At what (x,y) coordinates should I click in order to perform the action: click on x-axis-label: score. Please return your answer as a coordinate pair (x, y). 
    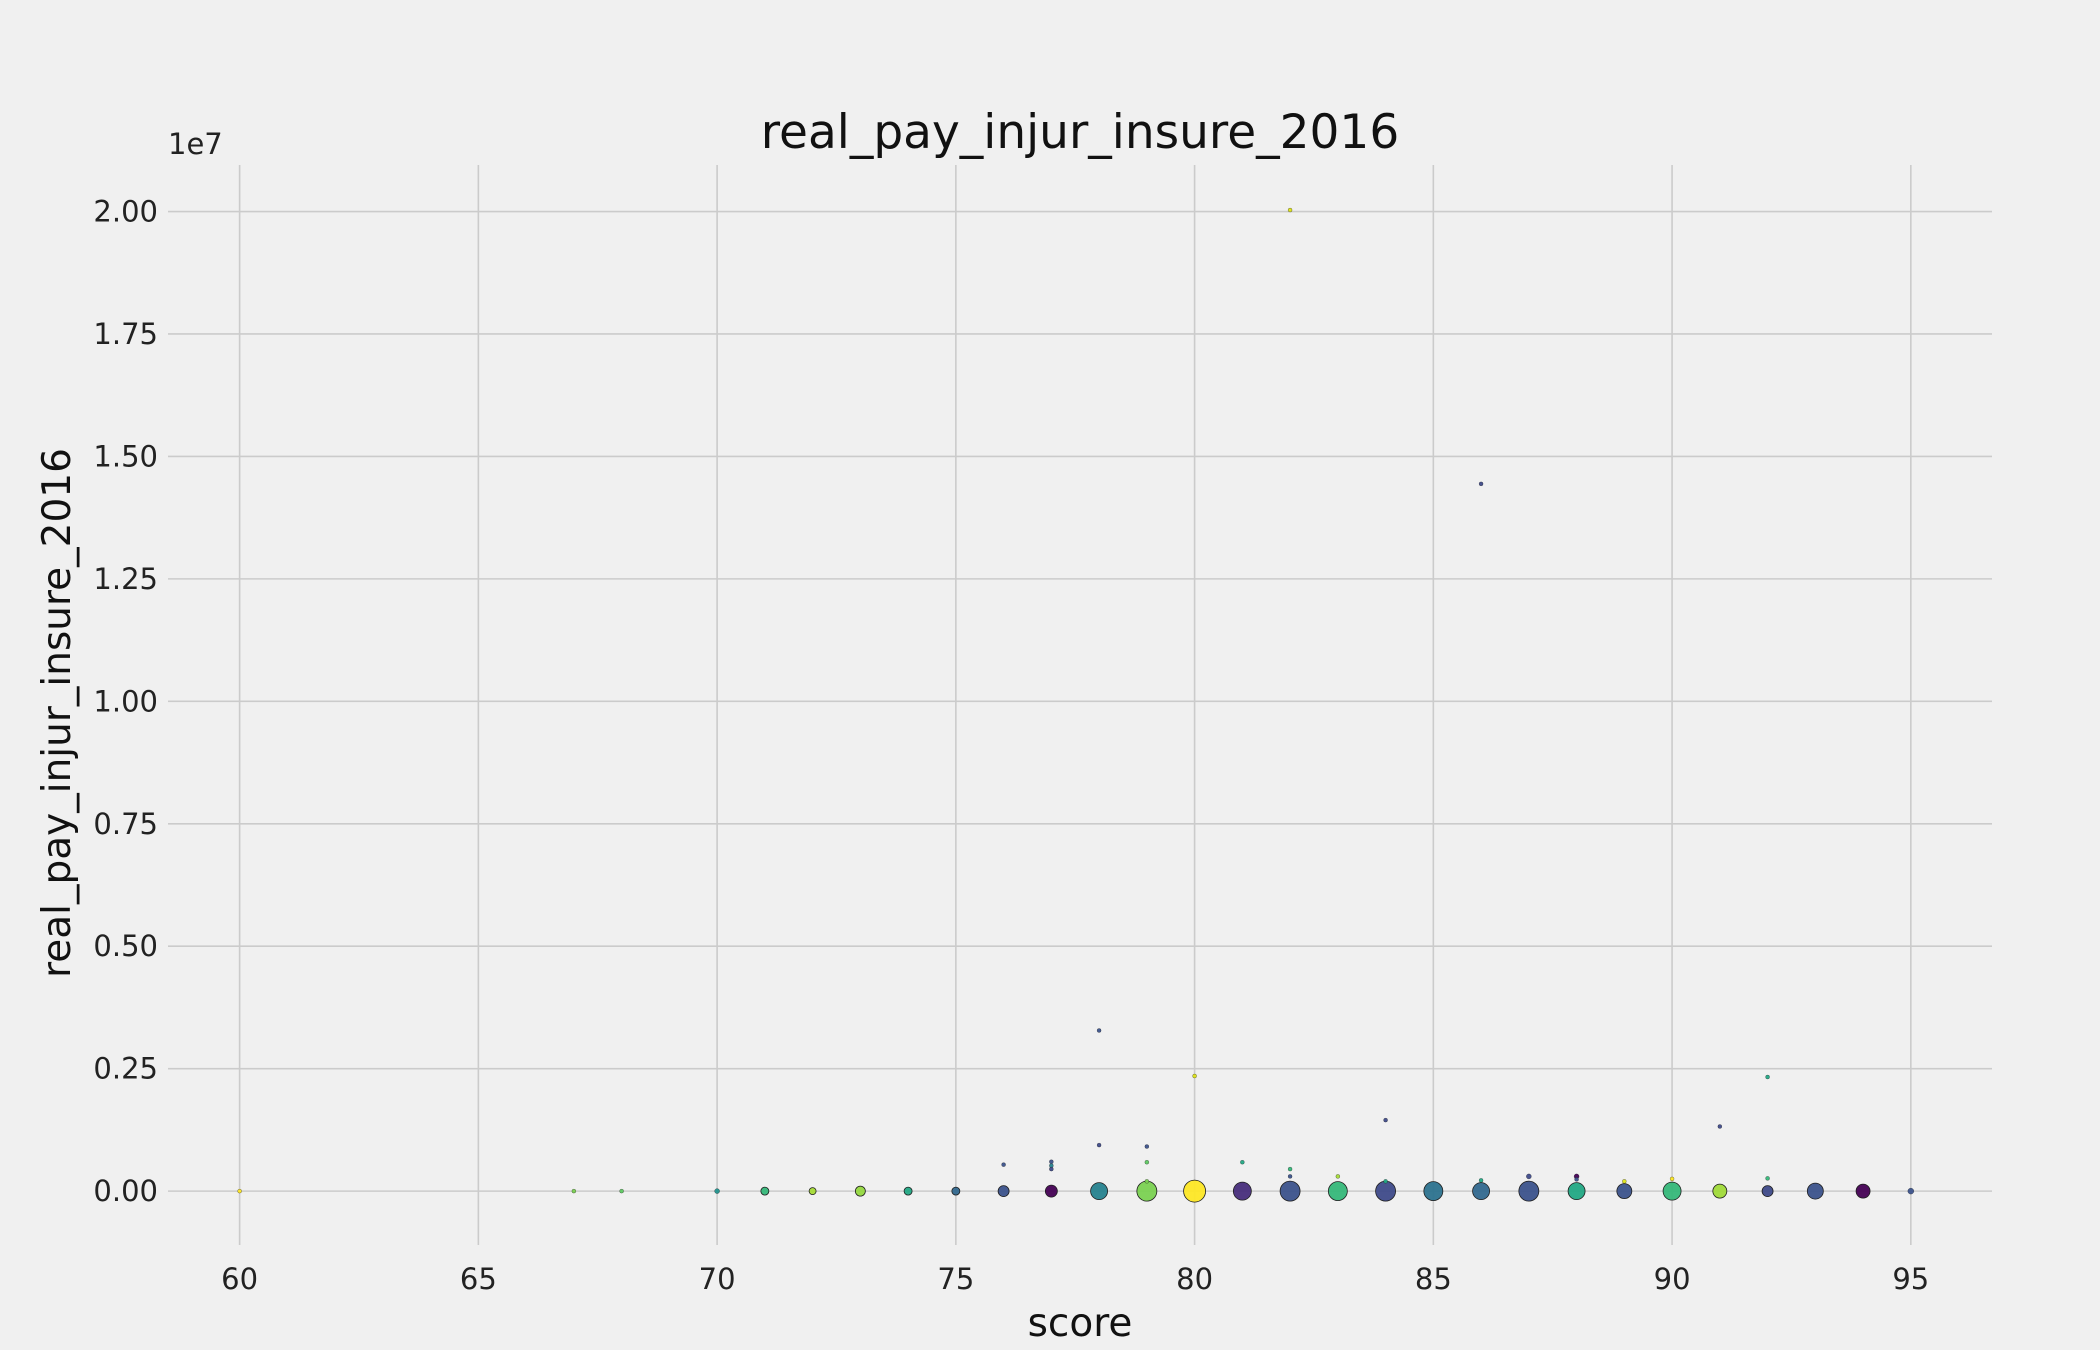
    Looking at the image, I should click on (1080, 1323).